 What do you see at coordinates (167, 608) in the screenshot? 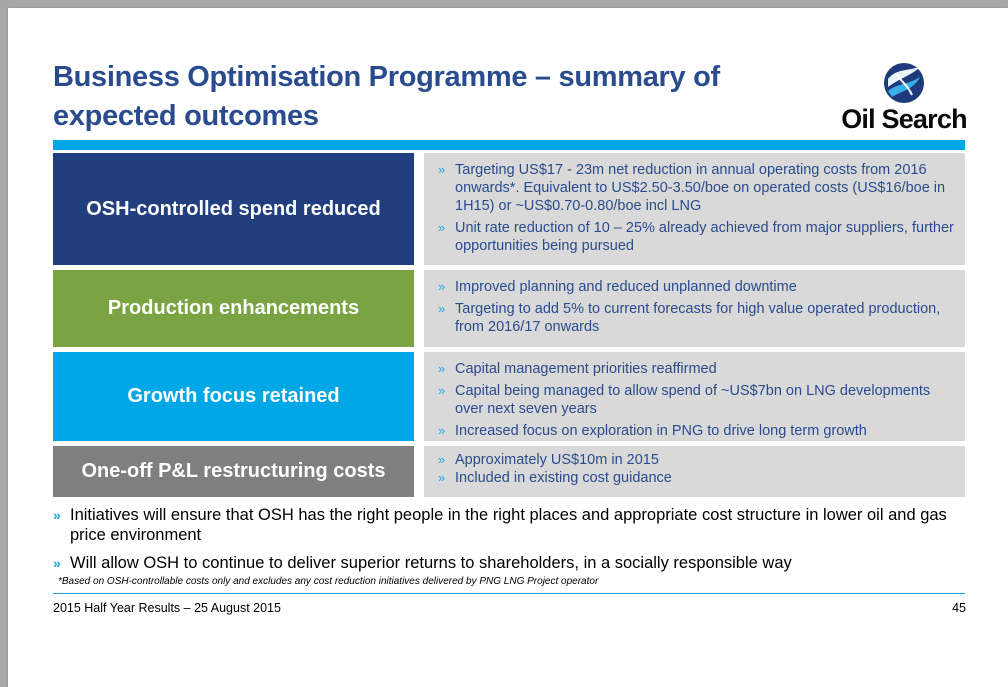
I see `footer-date: 2015 Half Year Results – 25 August 2015` at bounding box center [167, 608].